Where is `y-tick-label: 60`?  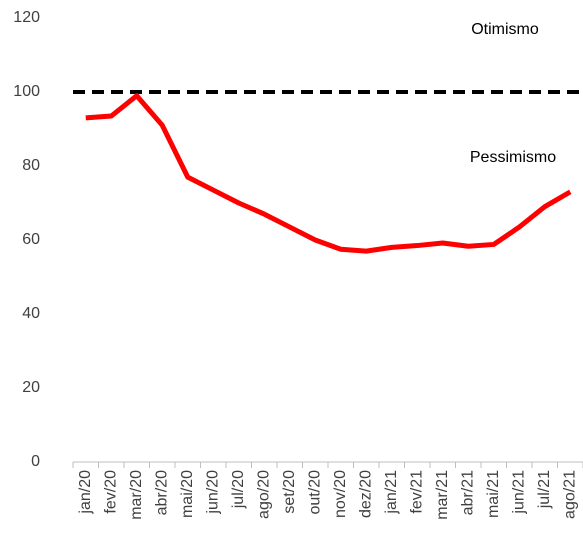
y-tick-label: 60 is located at coordinates (31, 239).